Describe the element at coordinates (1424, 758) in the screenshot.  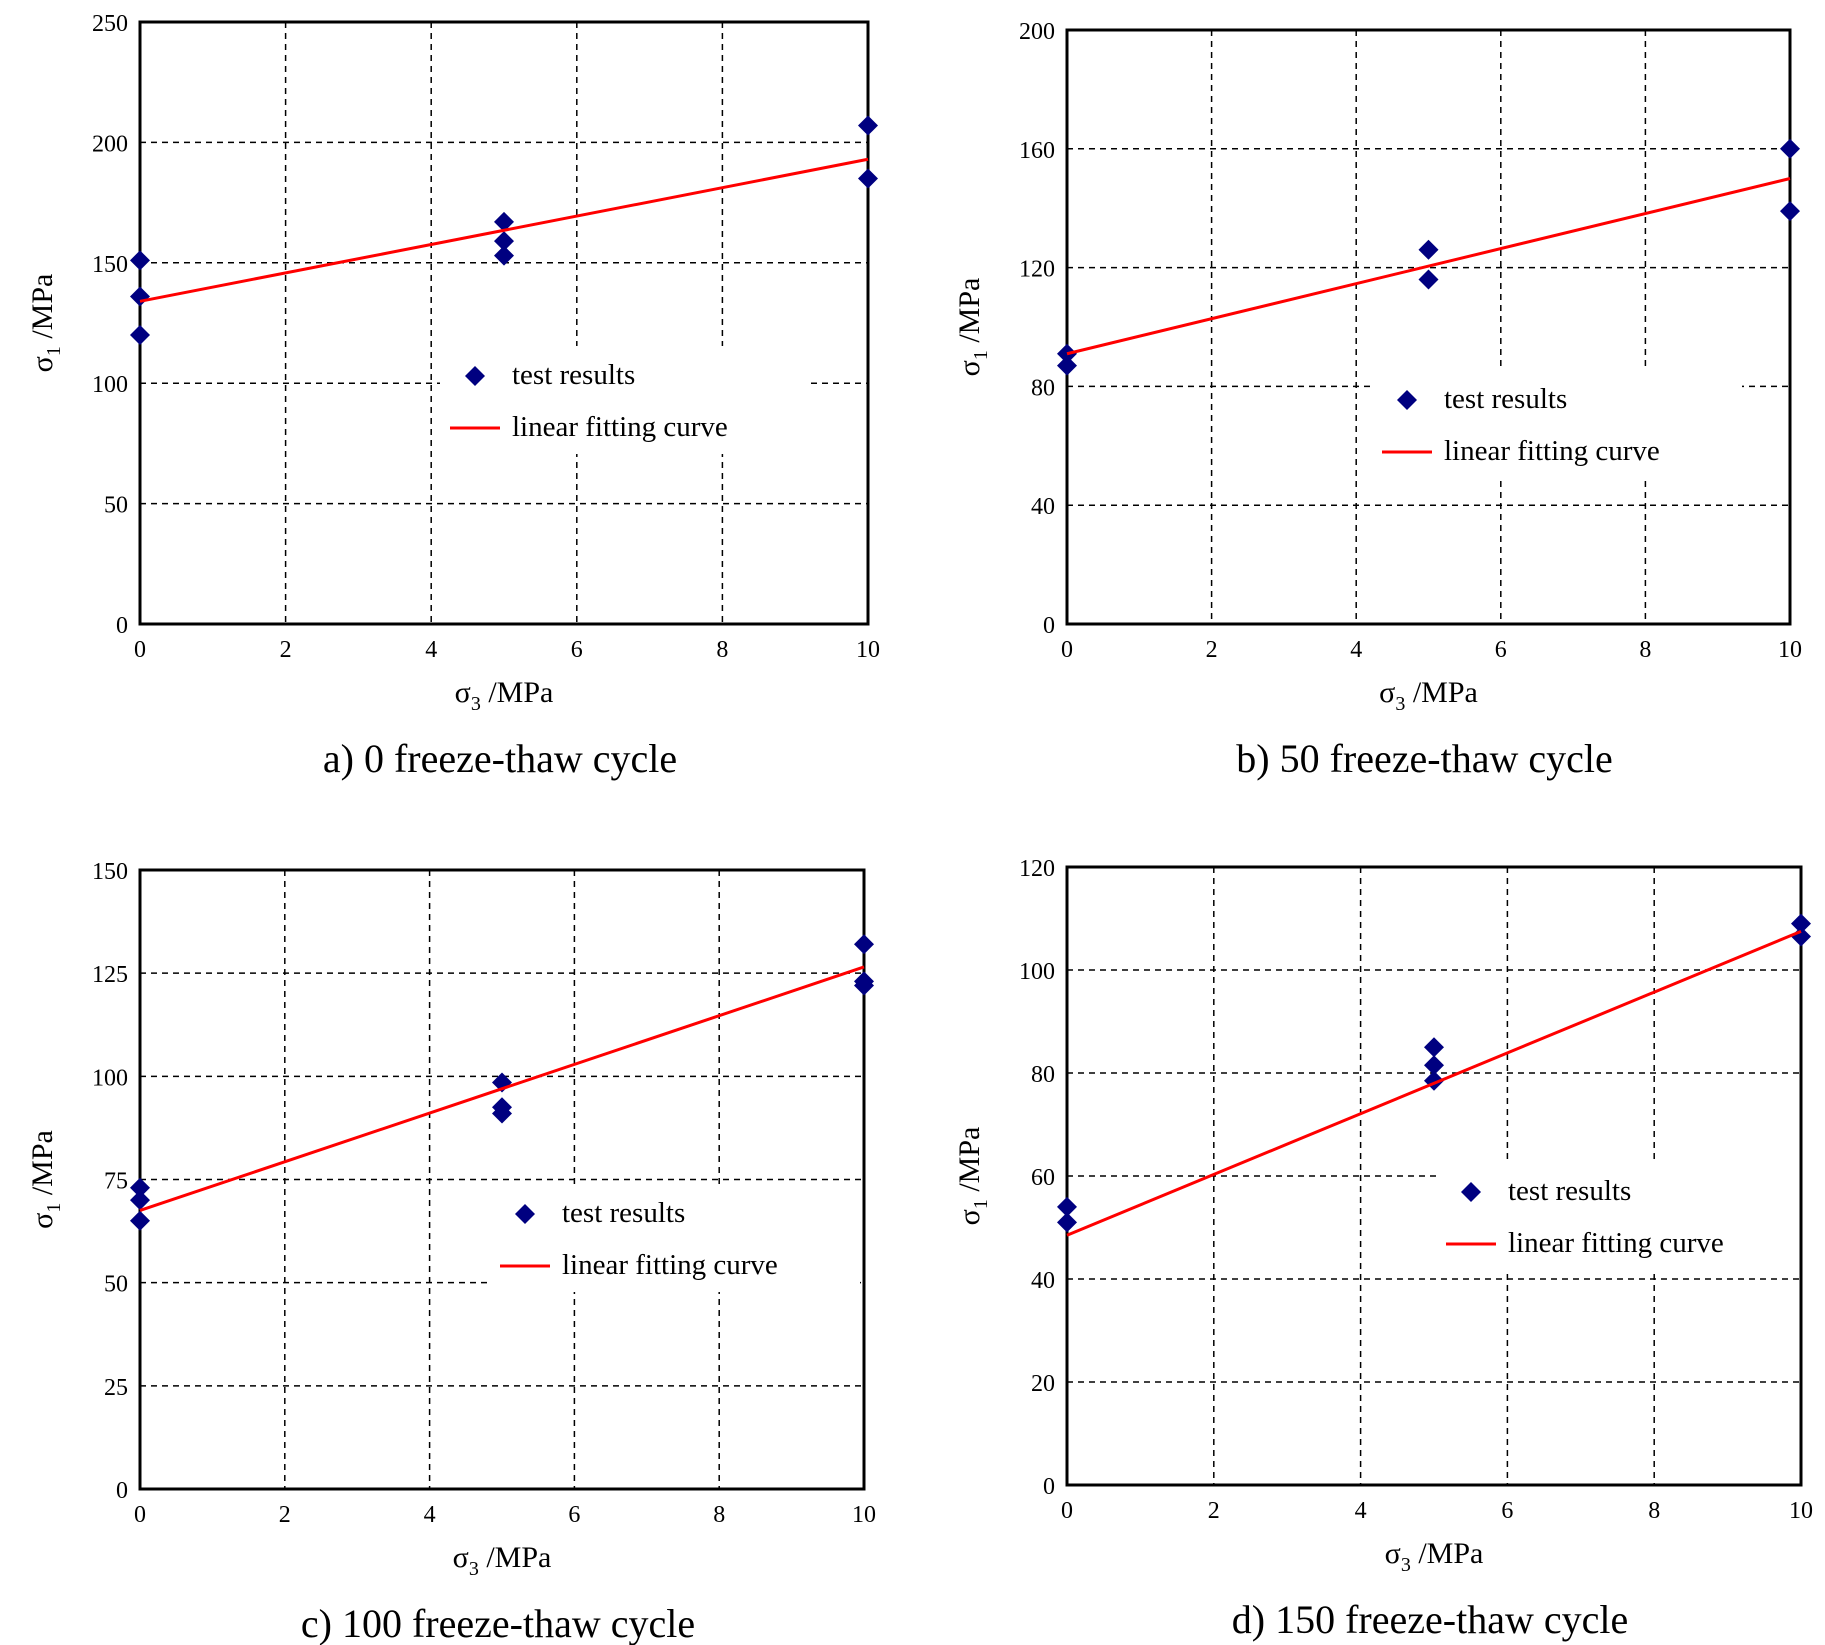
I see `panel-caption: b) 50 freeze-thaw cycle` at that location.